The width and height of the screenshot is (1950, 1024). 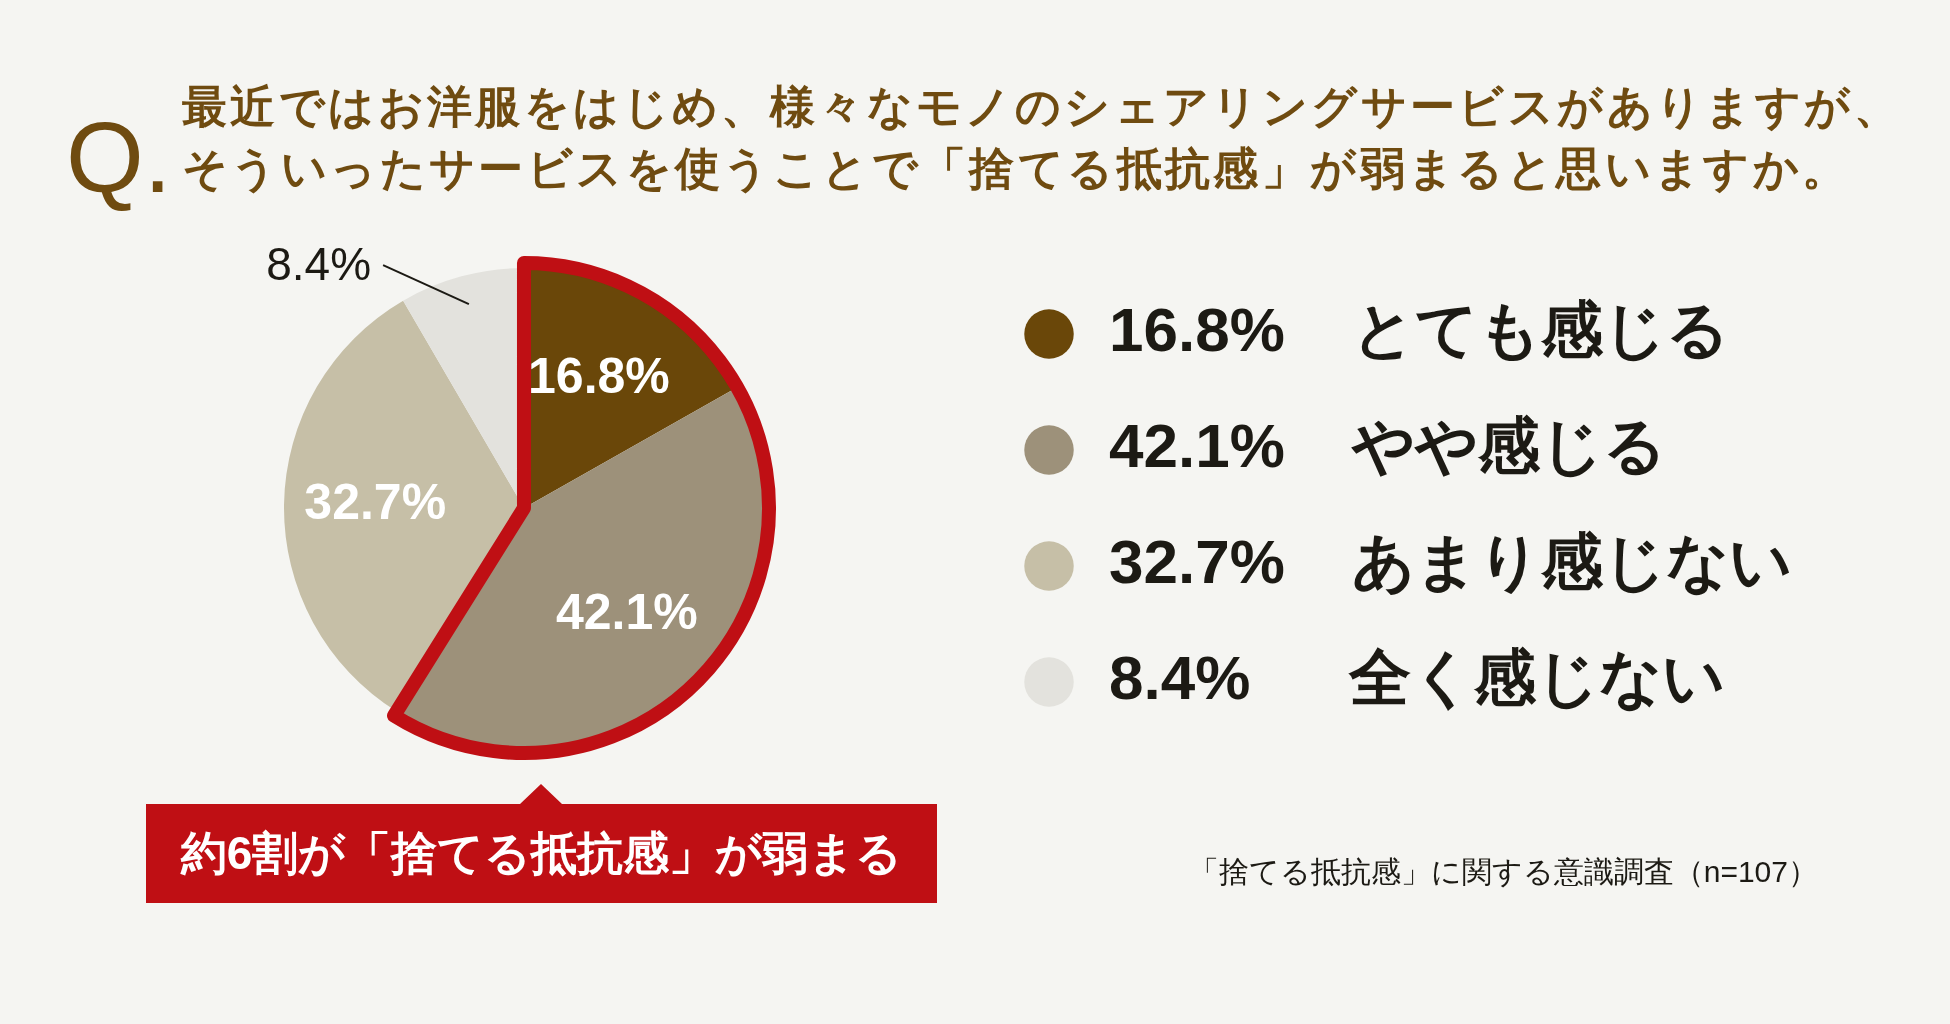 I want to click on text: 約6割が「捨てる抵抗感」が弱まる, so click(x=541, y=853).